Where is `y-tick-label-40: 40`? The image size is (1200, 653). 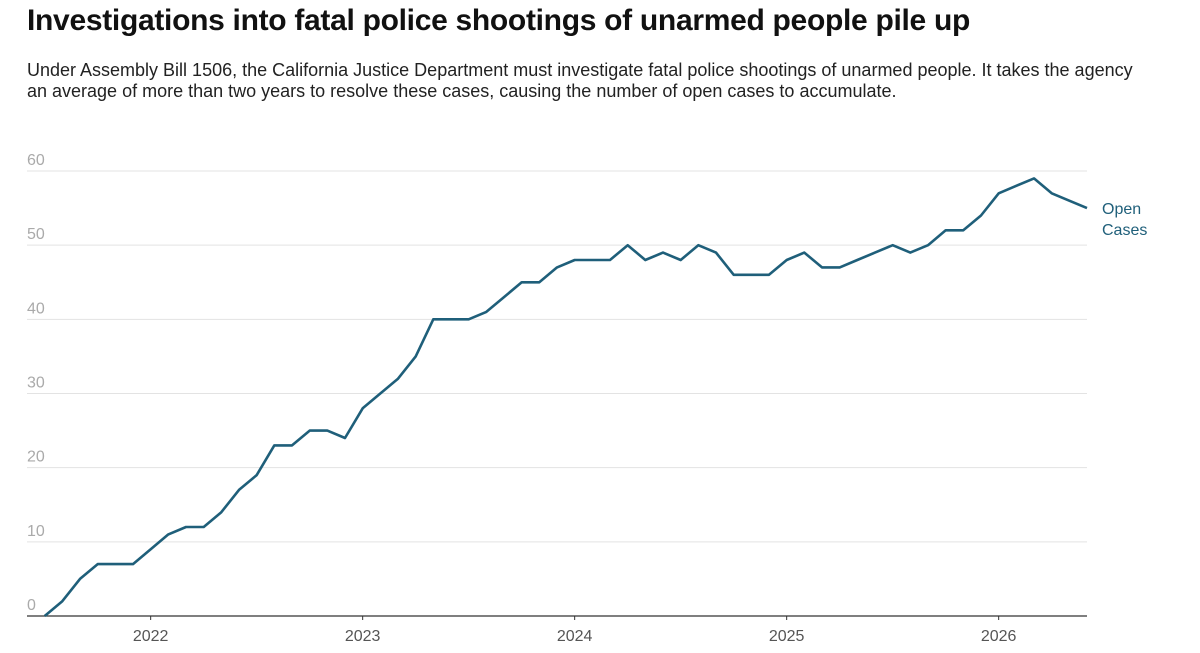 y-tick-label-40: 40 is located at coordinates (36, 308).